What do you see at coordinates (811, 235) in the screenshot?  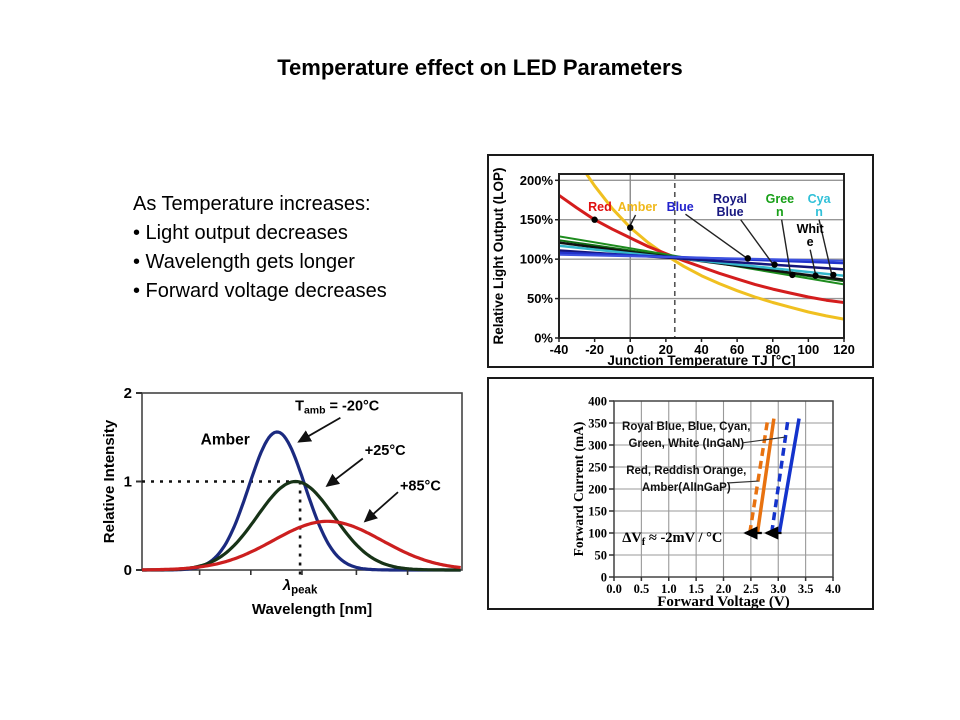 I see `curve-label-white: Whit e` at bounding box center [811, 235].